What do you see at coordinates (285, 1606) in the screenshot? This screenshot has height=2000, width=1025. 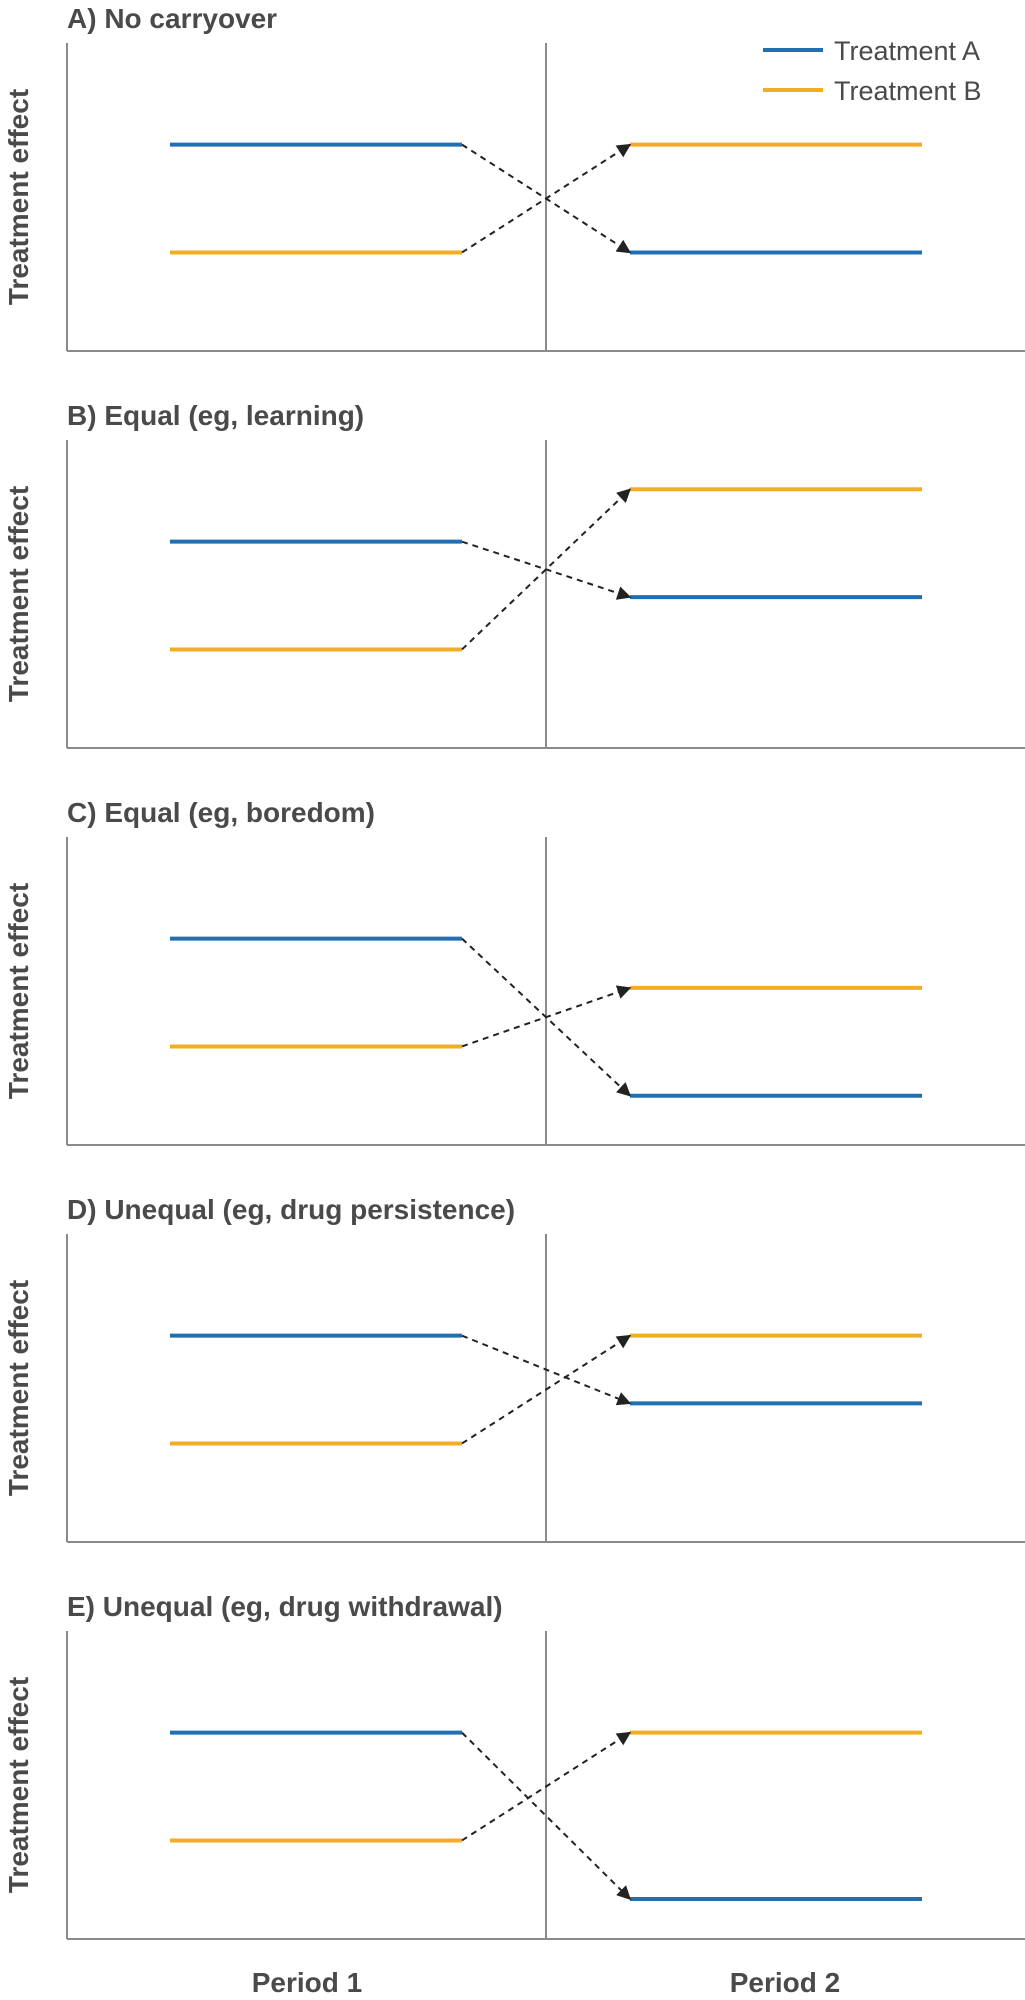 I see `panel-title: E) Unequal (eg, drug withdrawal)` at bounding box center [285, 1606].